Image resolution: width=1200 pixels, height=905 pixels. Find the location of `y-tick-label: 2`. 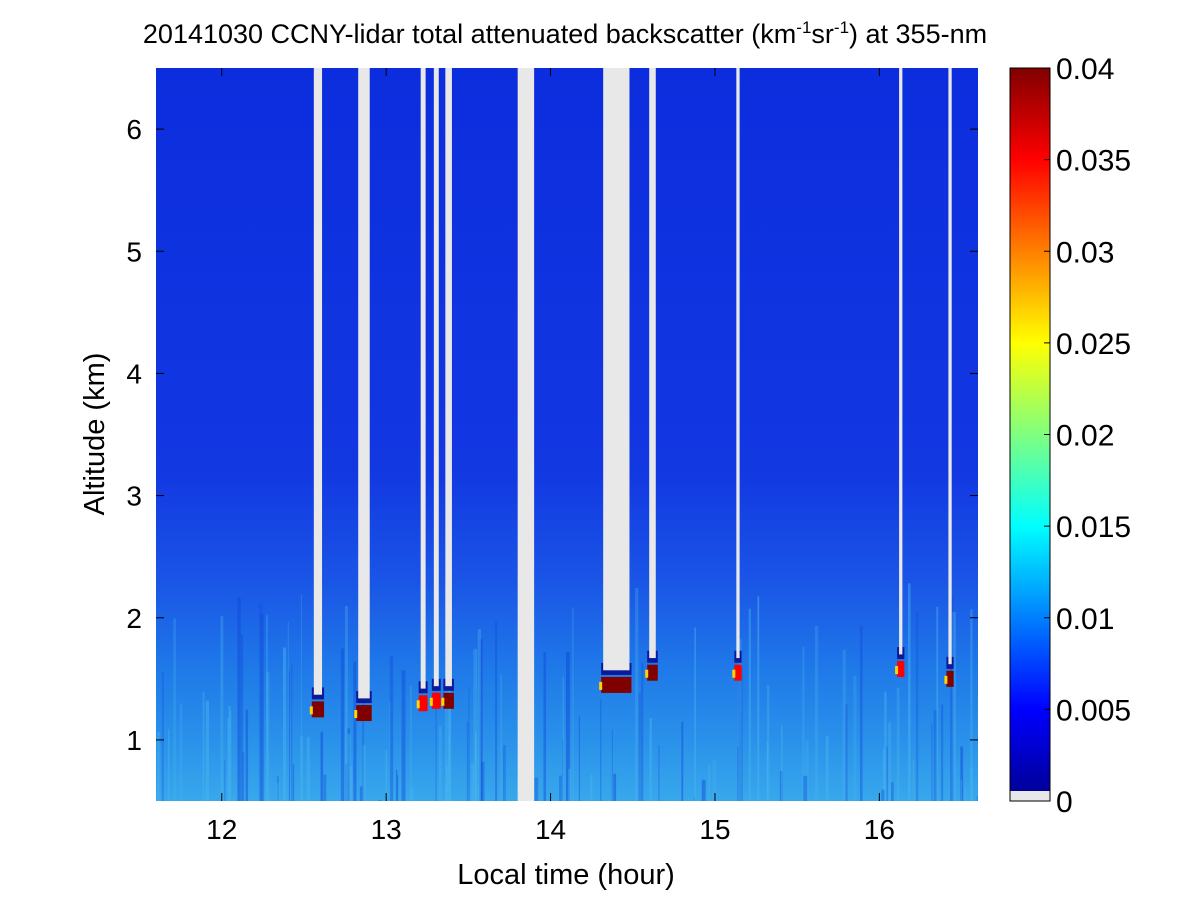

y-tick-label: 2 is located at coordinates (134, 618).